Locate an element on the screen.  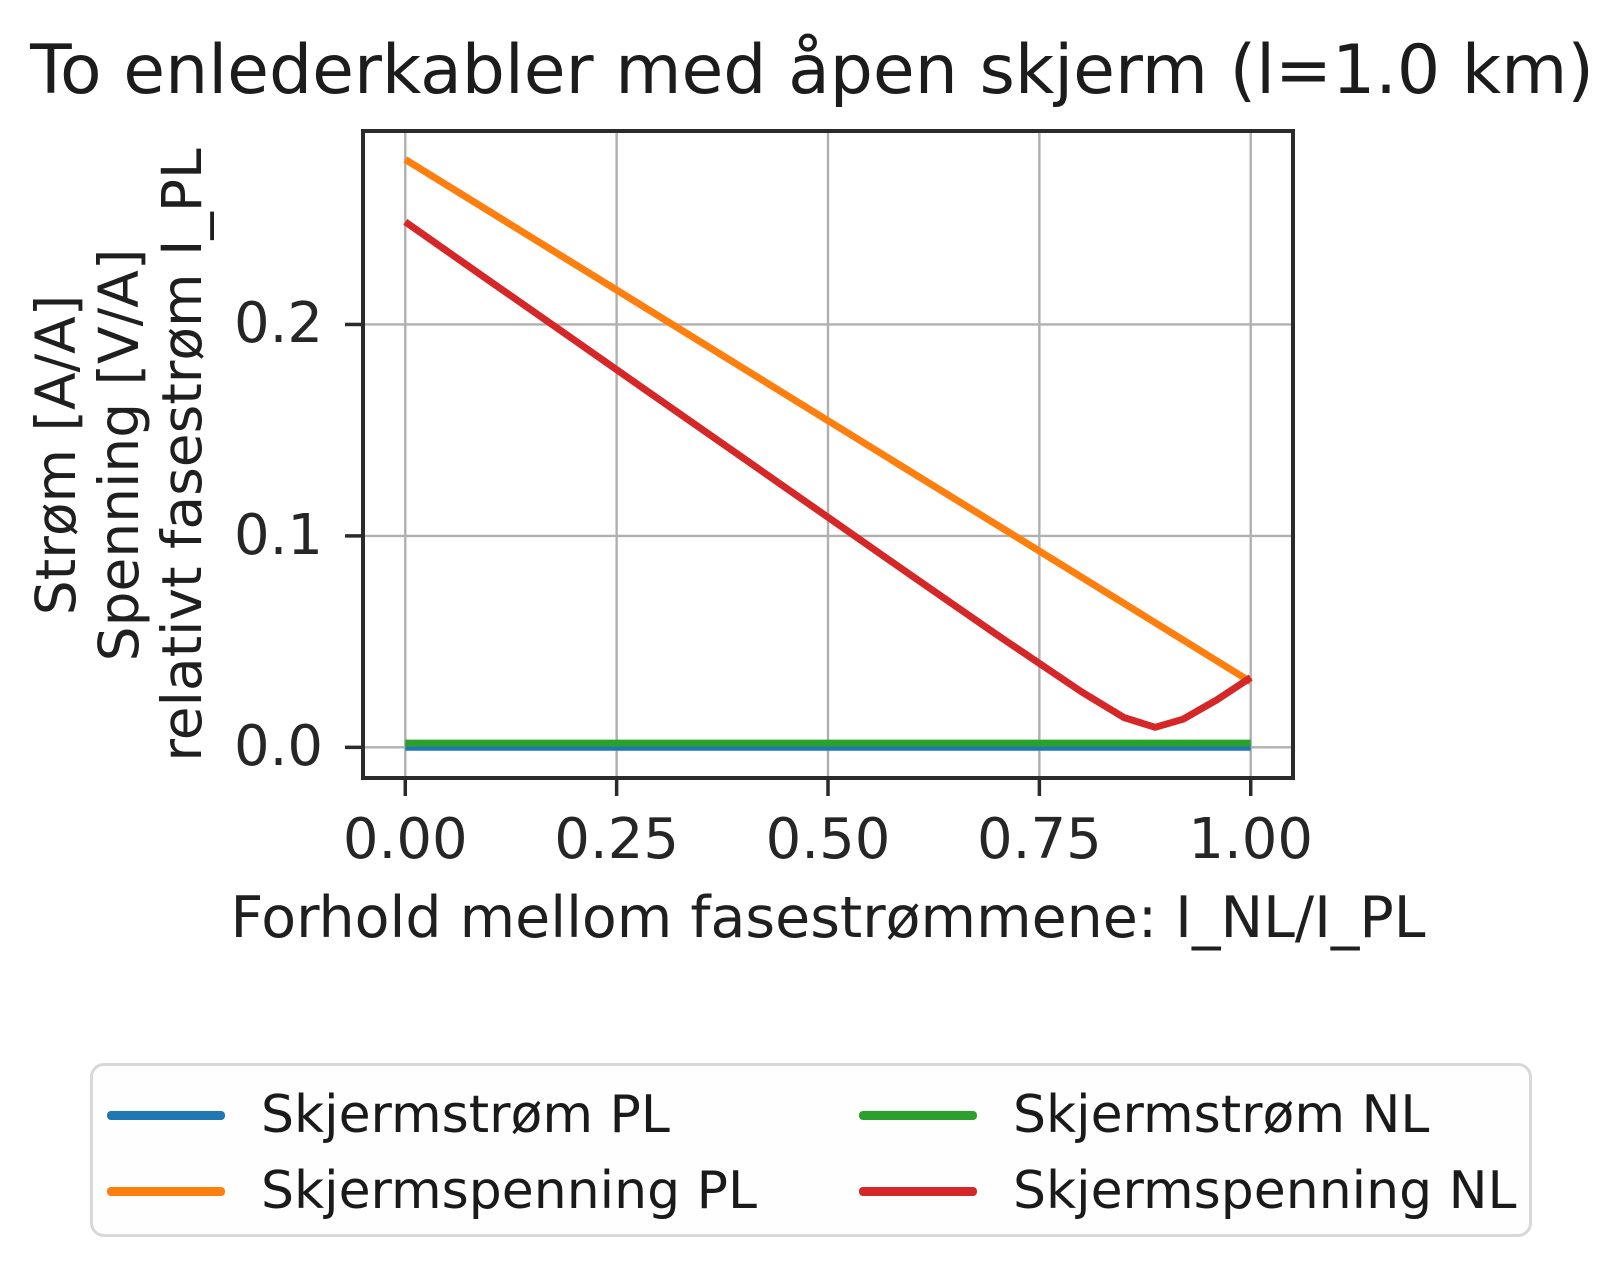
y-axis-label-line-1: Strøm [A/A] is located at coordinates (56, 455).